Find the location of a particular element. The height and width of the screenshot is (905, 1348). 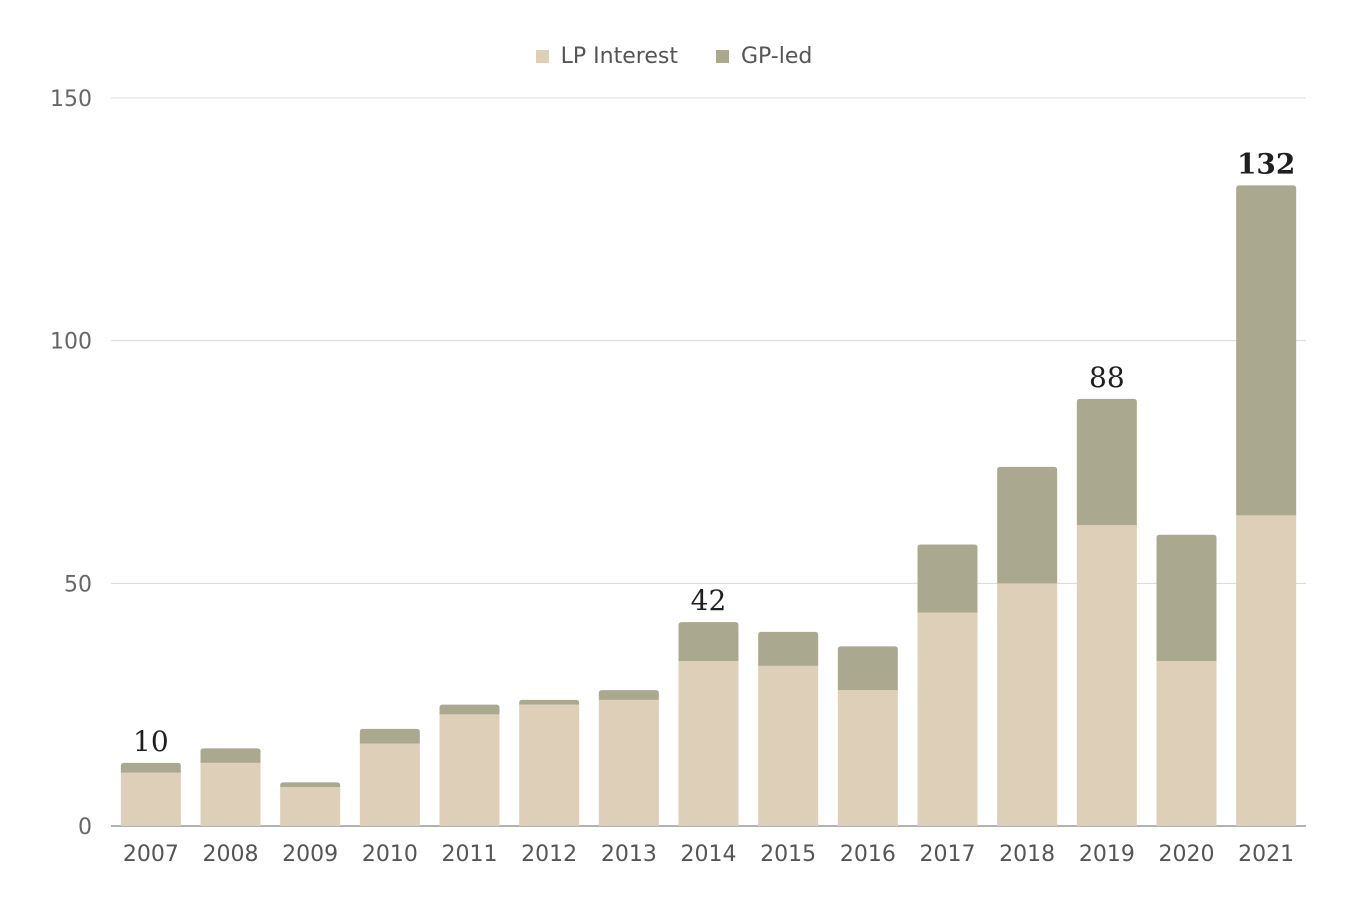

x-tick-label-2018: 2018 is located at coordinates (1027, 854).